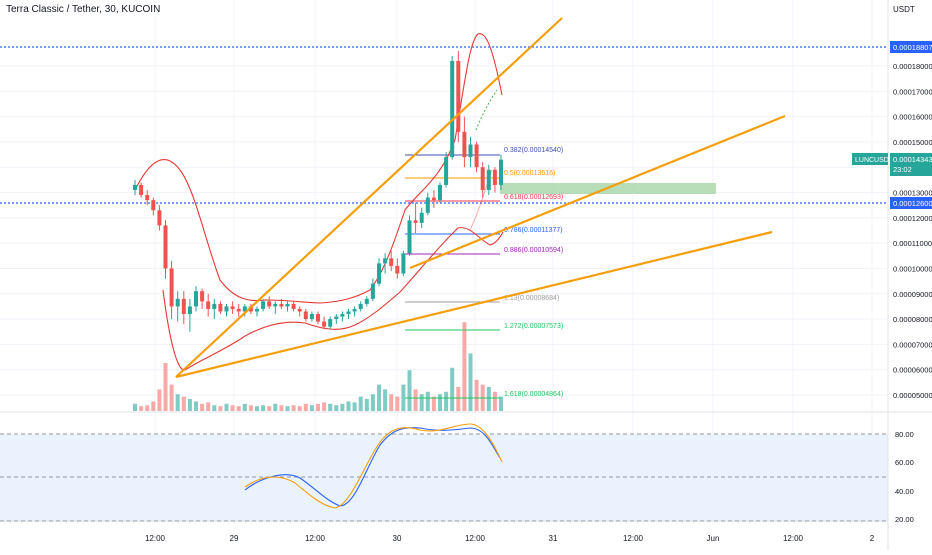 The image size is (932, 555). Describe the element at coordinates (912, 268) in the screenshot. I see `price-tick-label: 0.00010000` at that location.